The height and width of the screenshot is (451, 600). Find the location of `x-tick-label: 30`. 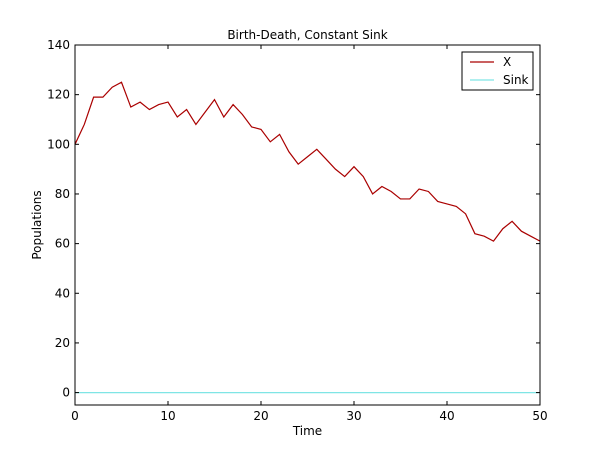

x-tick-label: 30 is located at coordinates (353, 416).